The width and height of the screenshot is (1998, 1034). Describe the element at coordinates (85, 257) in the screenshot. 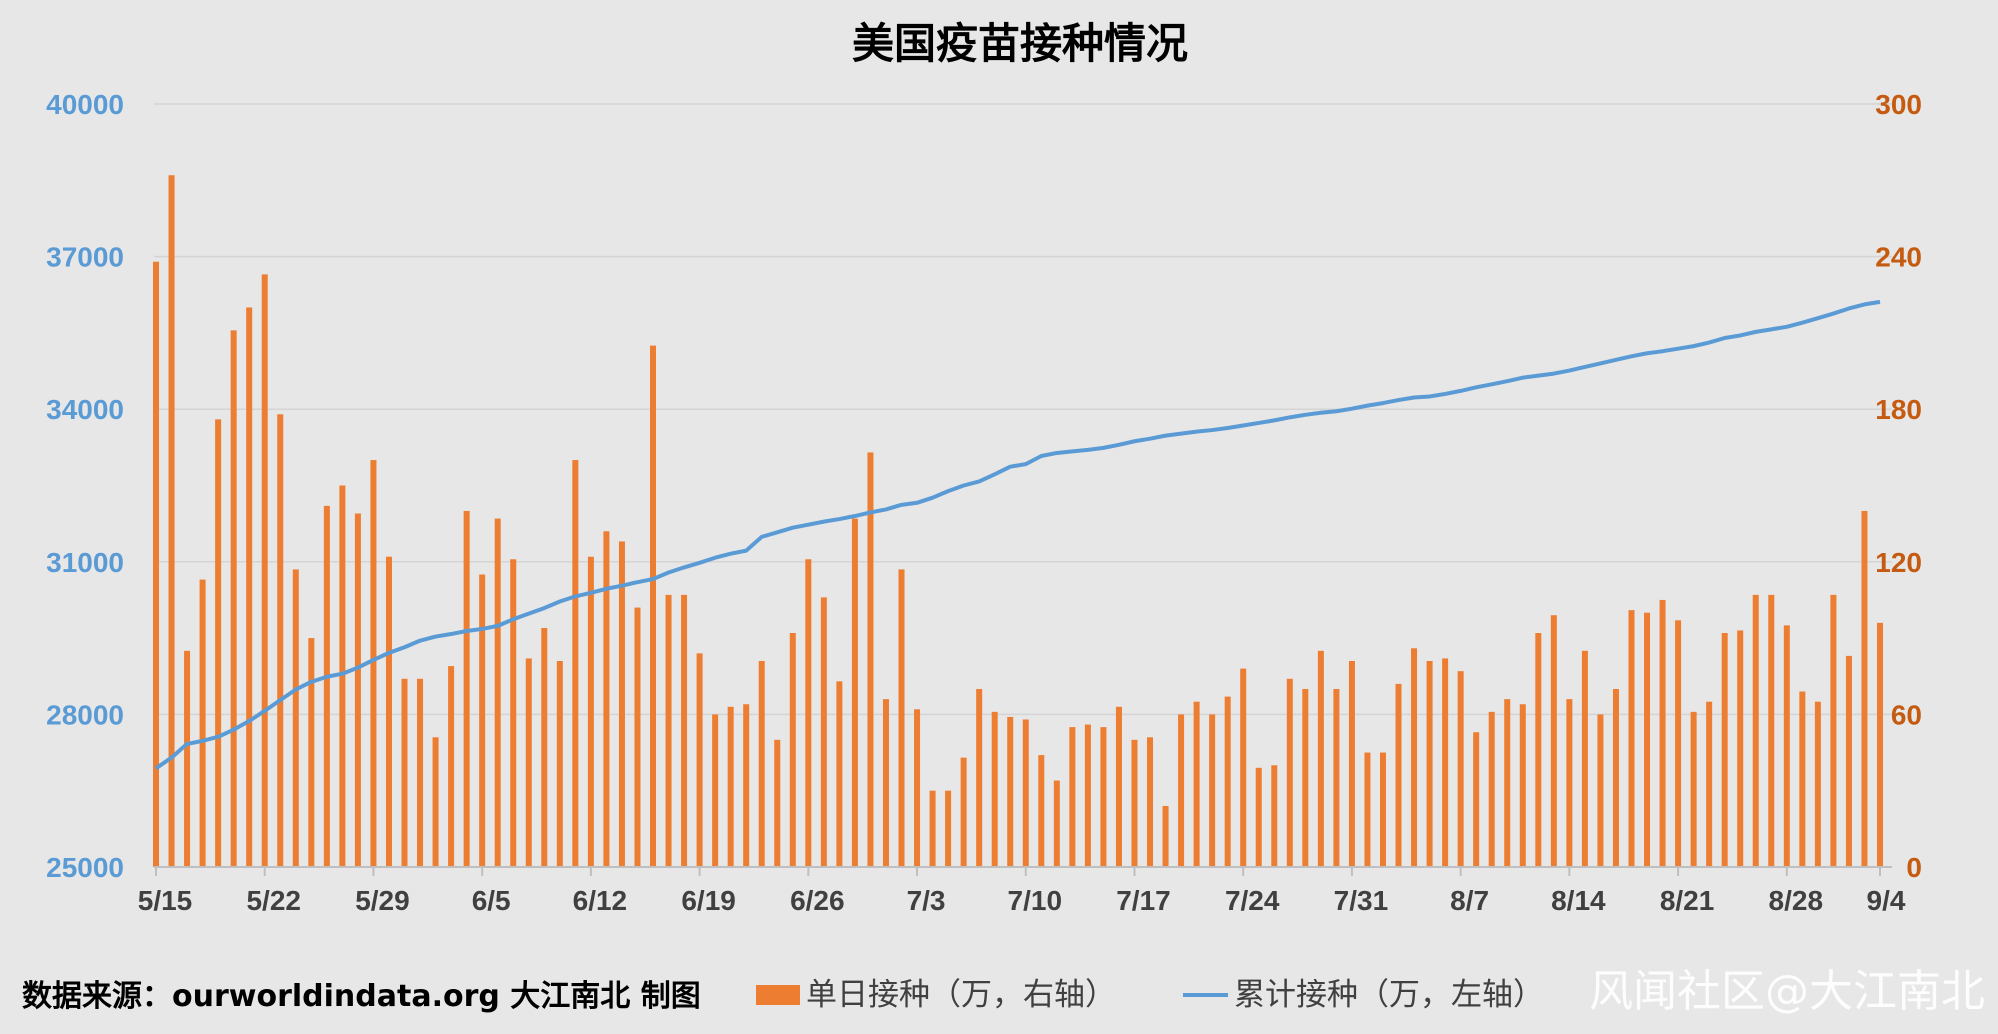

I see `left-y-tick-label: 37000` at that location.